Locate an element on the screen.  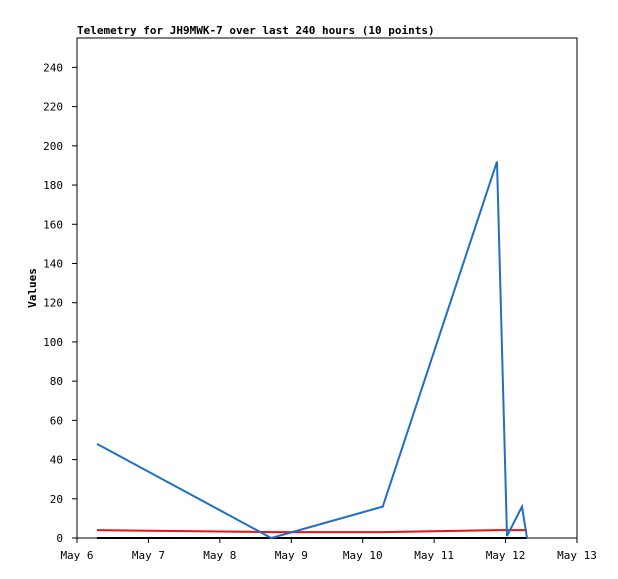
y-tick-label: 180 is located at coordinates (53, 185).